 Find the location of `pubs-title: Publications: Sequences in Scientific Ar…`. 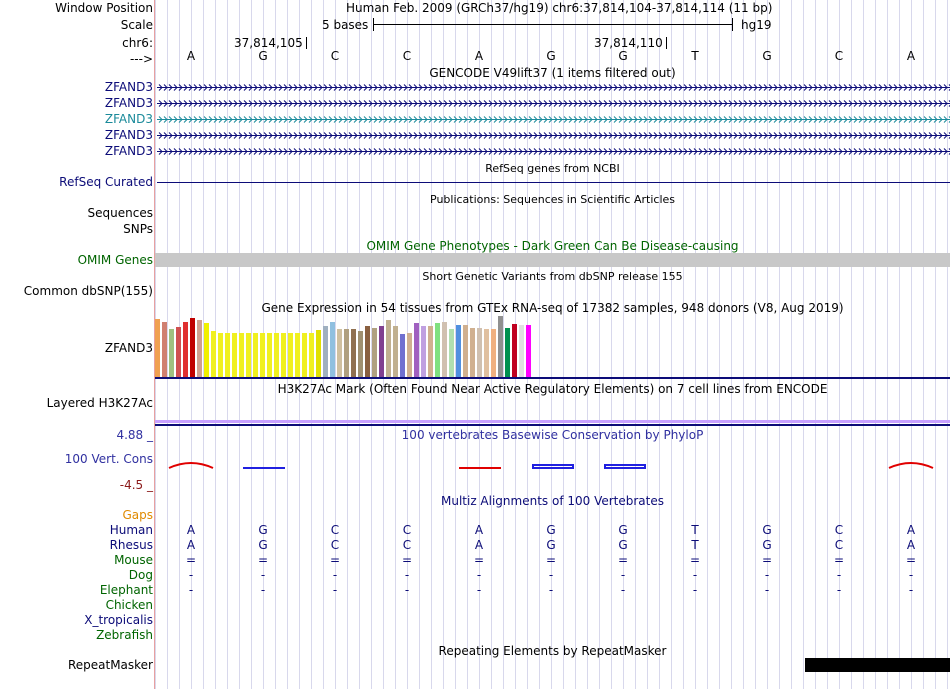

pubs-title: Publications: Sequences in Scientific Ar… is located at coordinates (552, 199).